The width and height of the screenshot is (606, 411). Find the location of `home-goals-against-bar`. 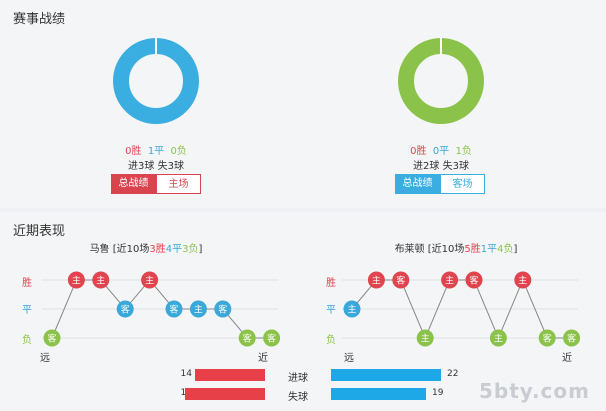

home-goals-against-bar is located at coordinates (225, 394).